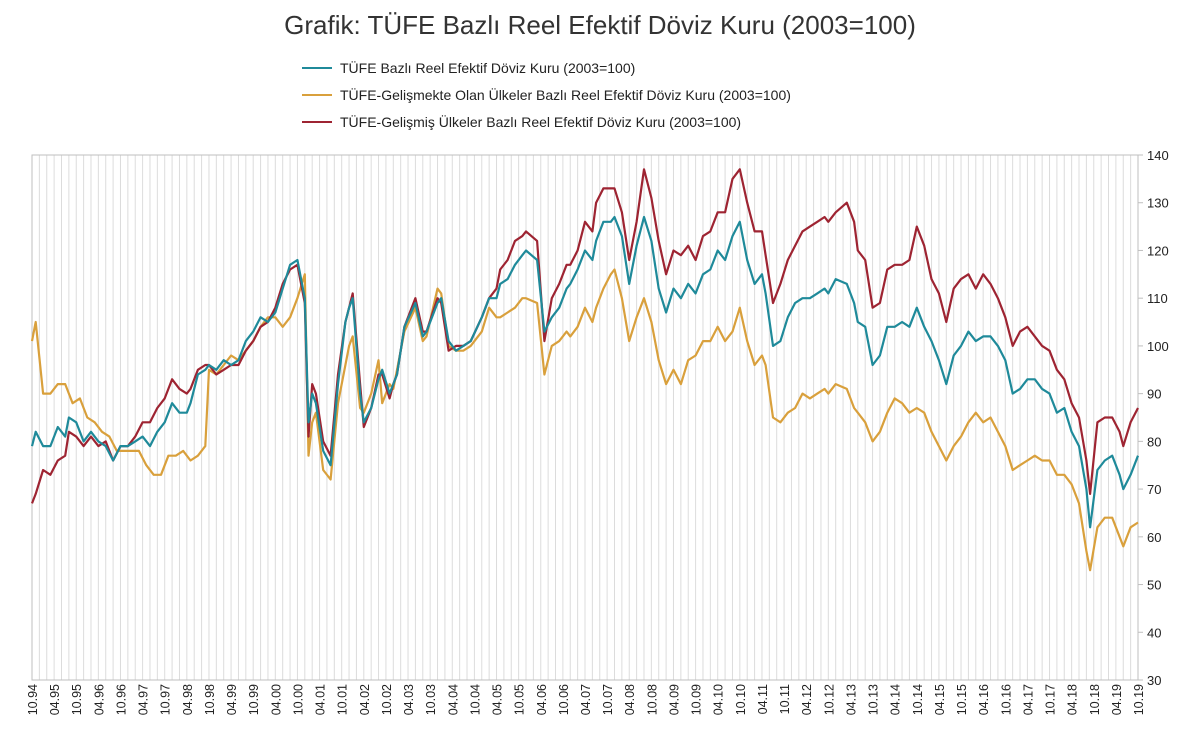  Describe the element at coordinates (1117, 699) in the screenshot. I see `x-tick-label: 04.19` at that location.